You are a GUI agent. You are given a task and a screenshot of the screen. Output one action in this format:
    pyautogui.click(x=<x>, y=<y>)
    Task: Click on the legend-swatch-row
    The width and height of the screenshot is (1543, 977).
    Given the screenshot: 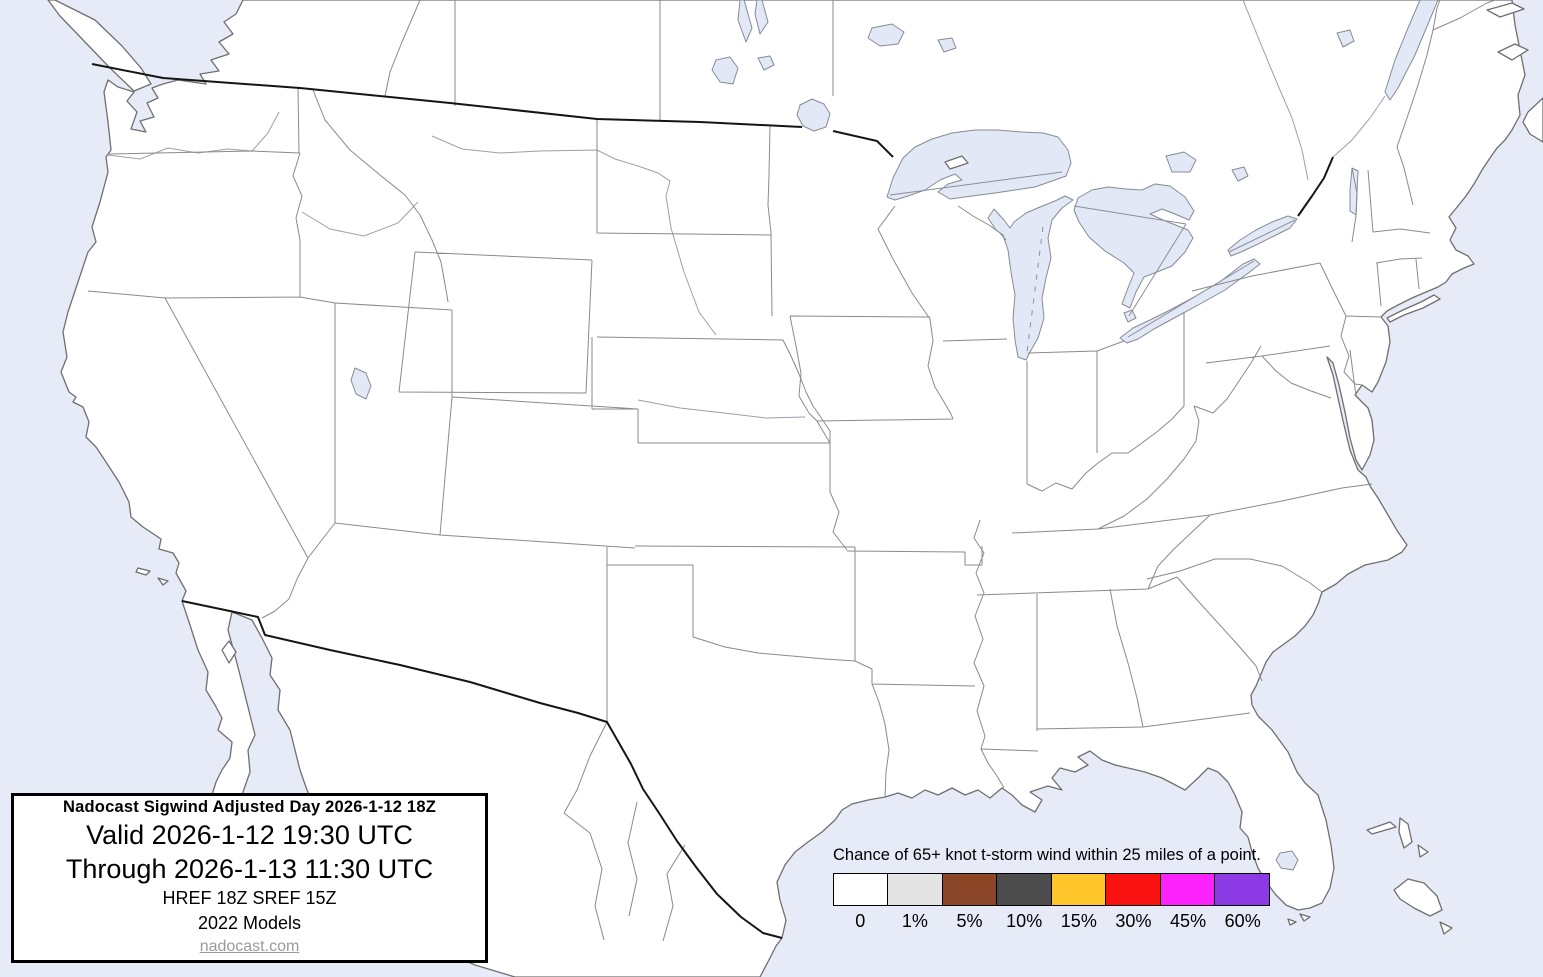 What is the action you would take?
    pyautogui.click(x=1051, y=889)
    